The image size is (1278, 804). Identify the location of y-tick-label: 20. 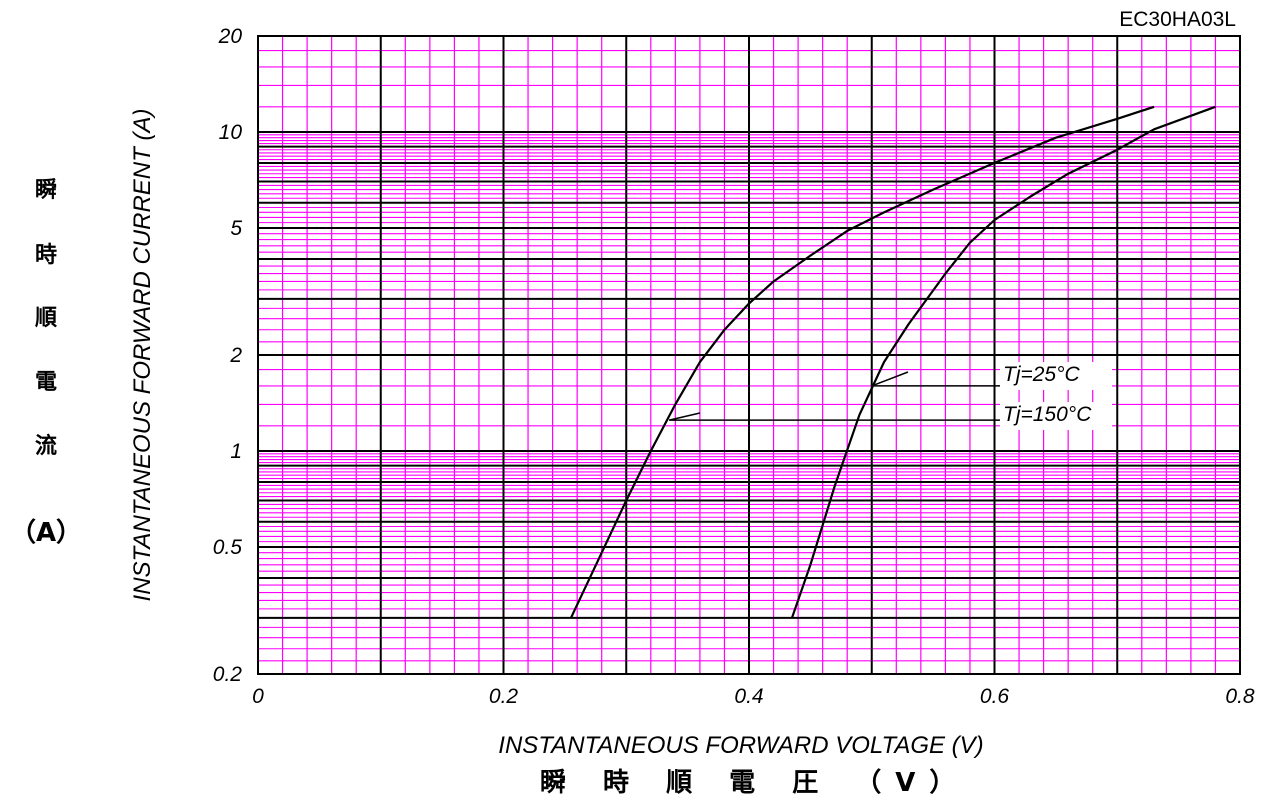
(230, 36).